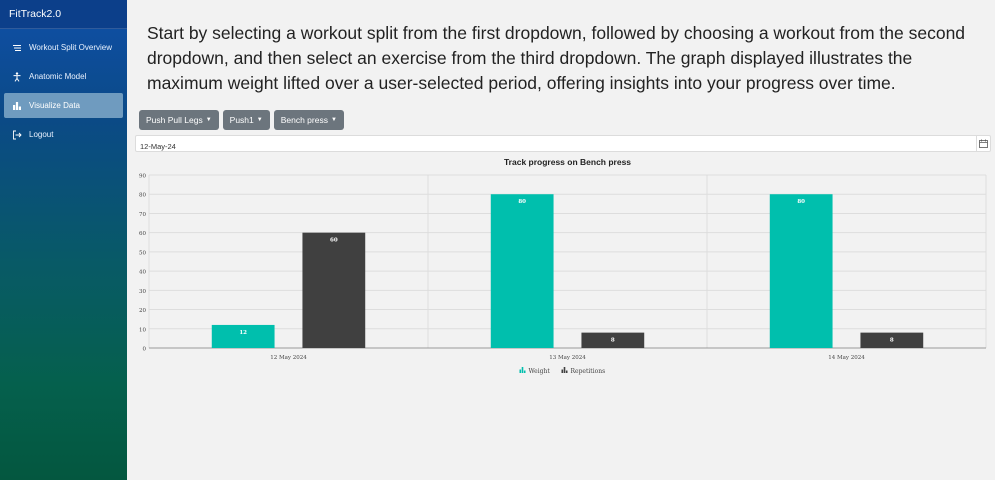  Describe the element at coordinates (142, 330) in the screenshot. I see `y-tick-label: 10` at that location.